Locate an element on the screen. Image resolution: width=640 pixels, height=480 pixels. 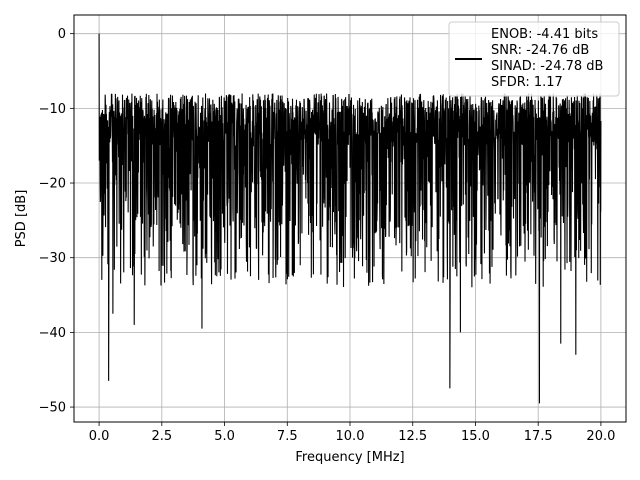
x-tick-label: 17.5 is located at coordinates (538, 436).